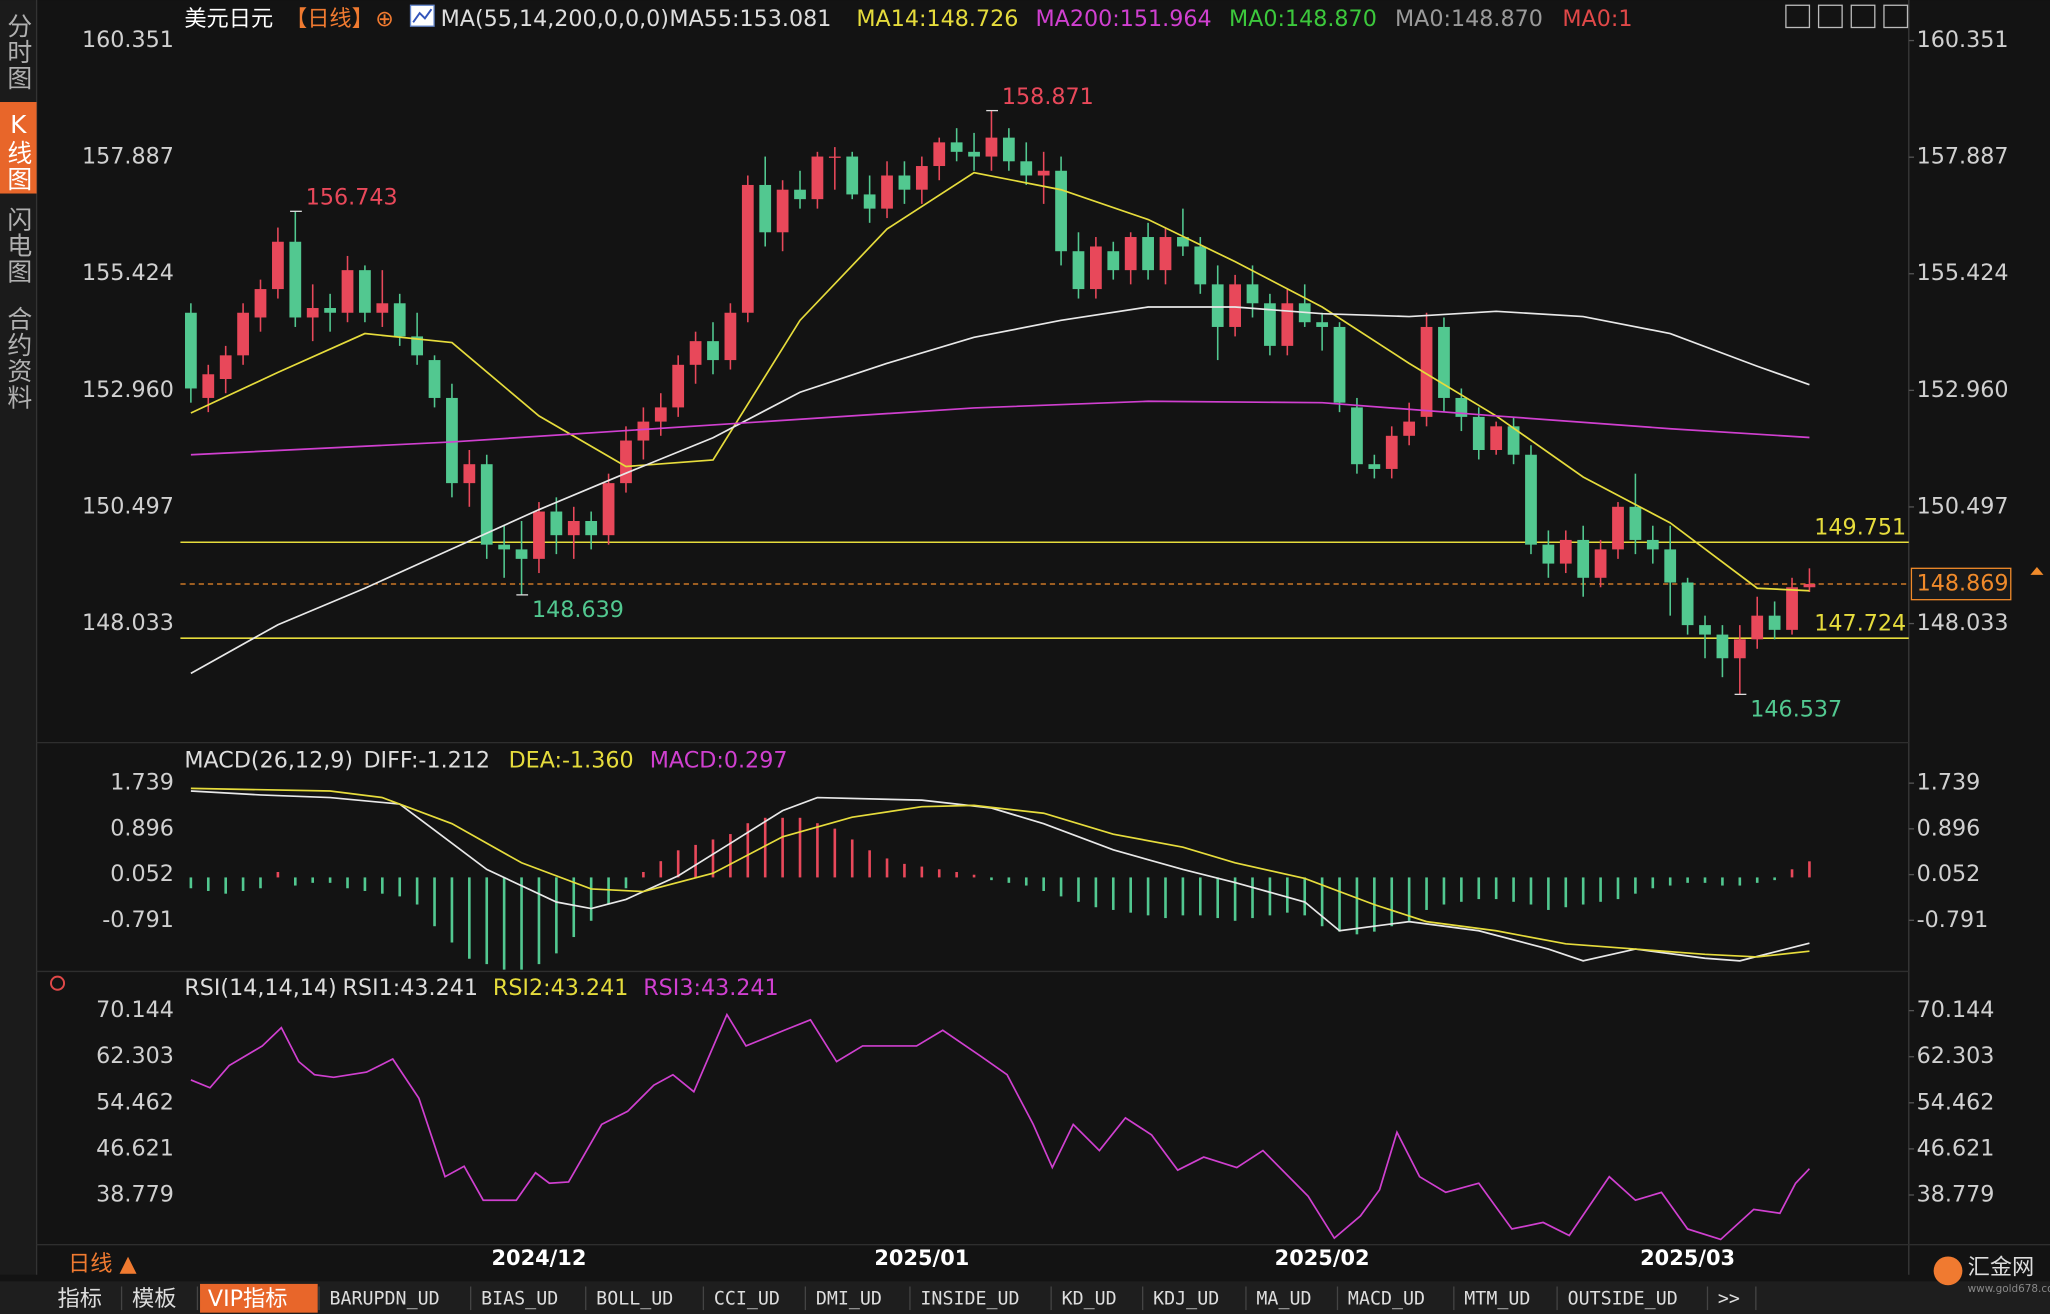  I want to click on toolbar-icons, so click(1847, 16).